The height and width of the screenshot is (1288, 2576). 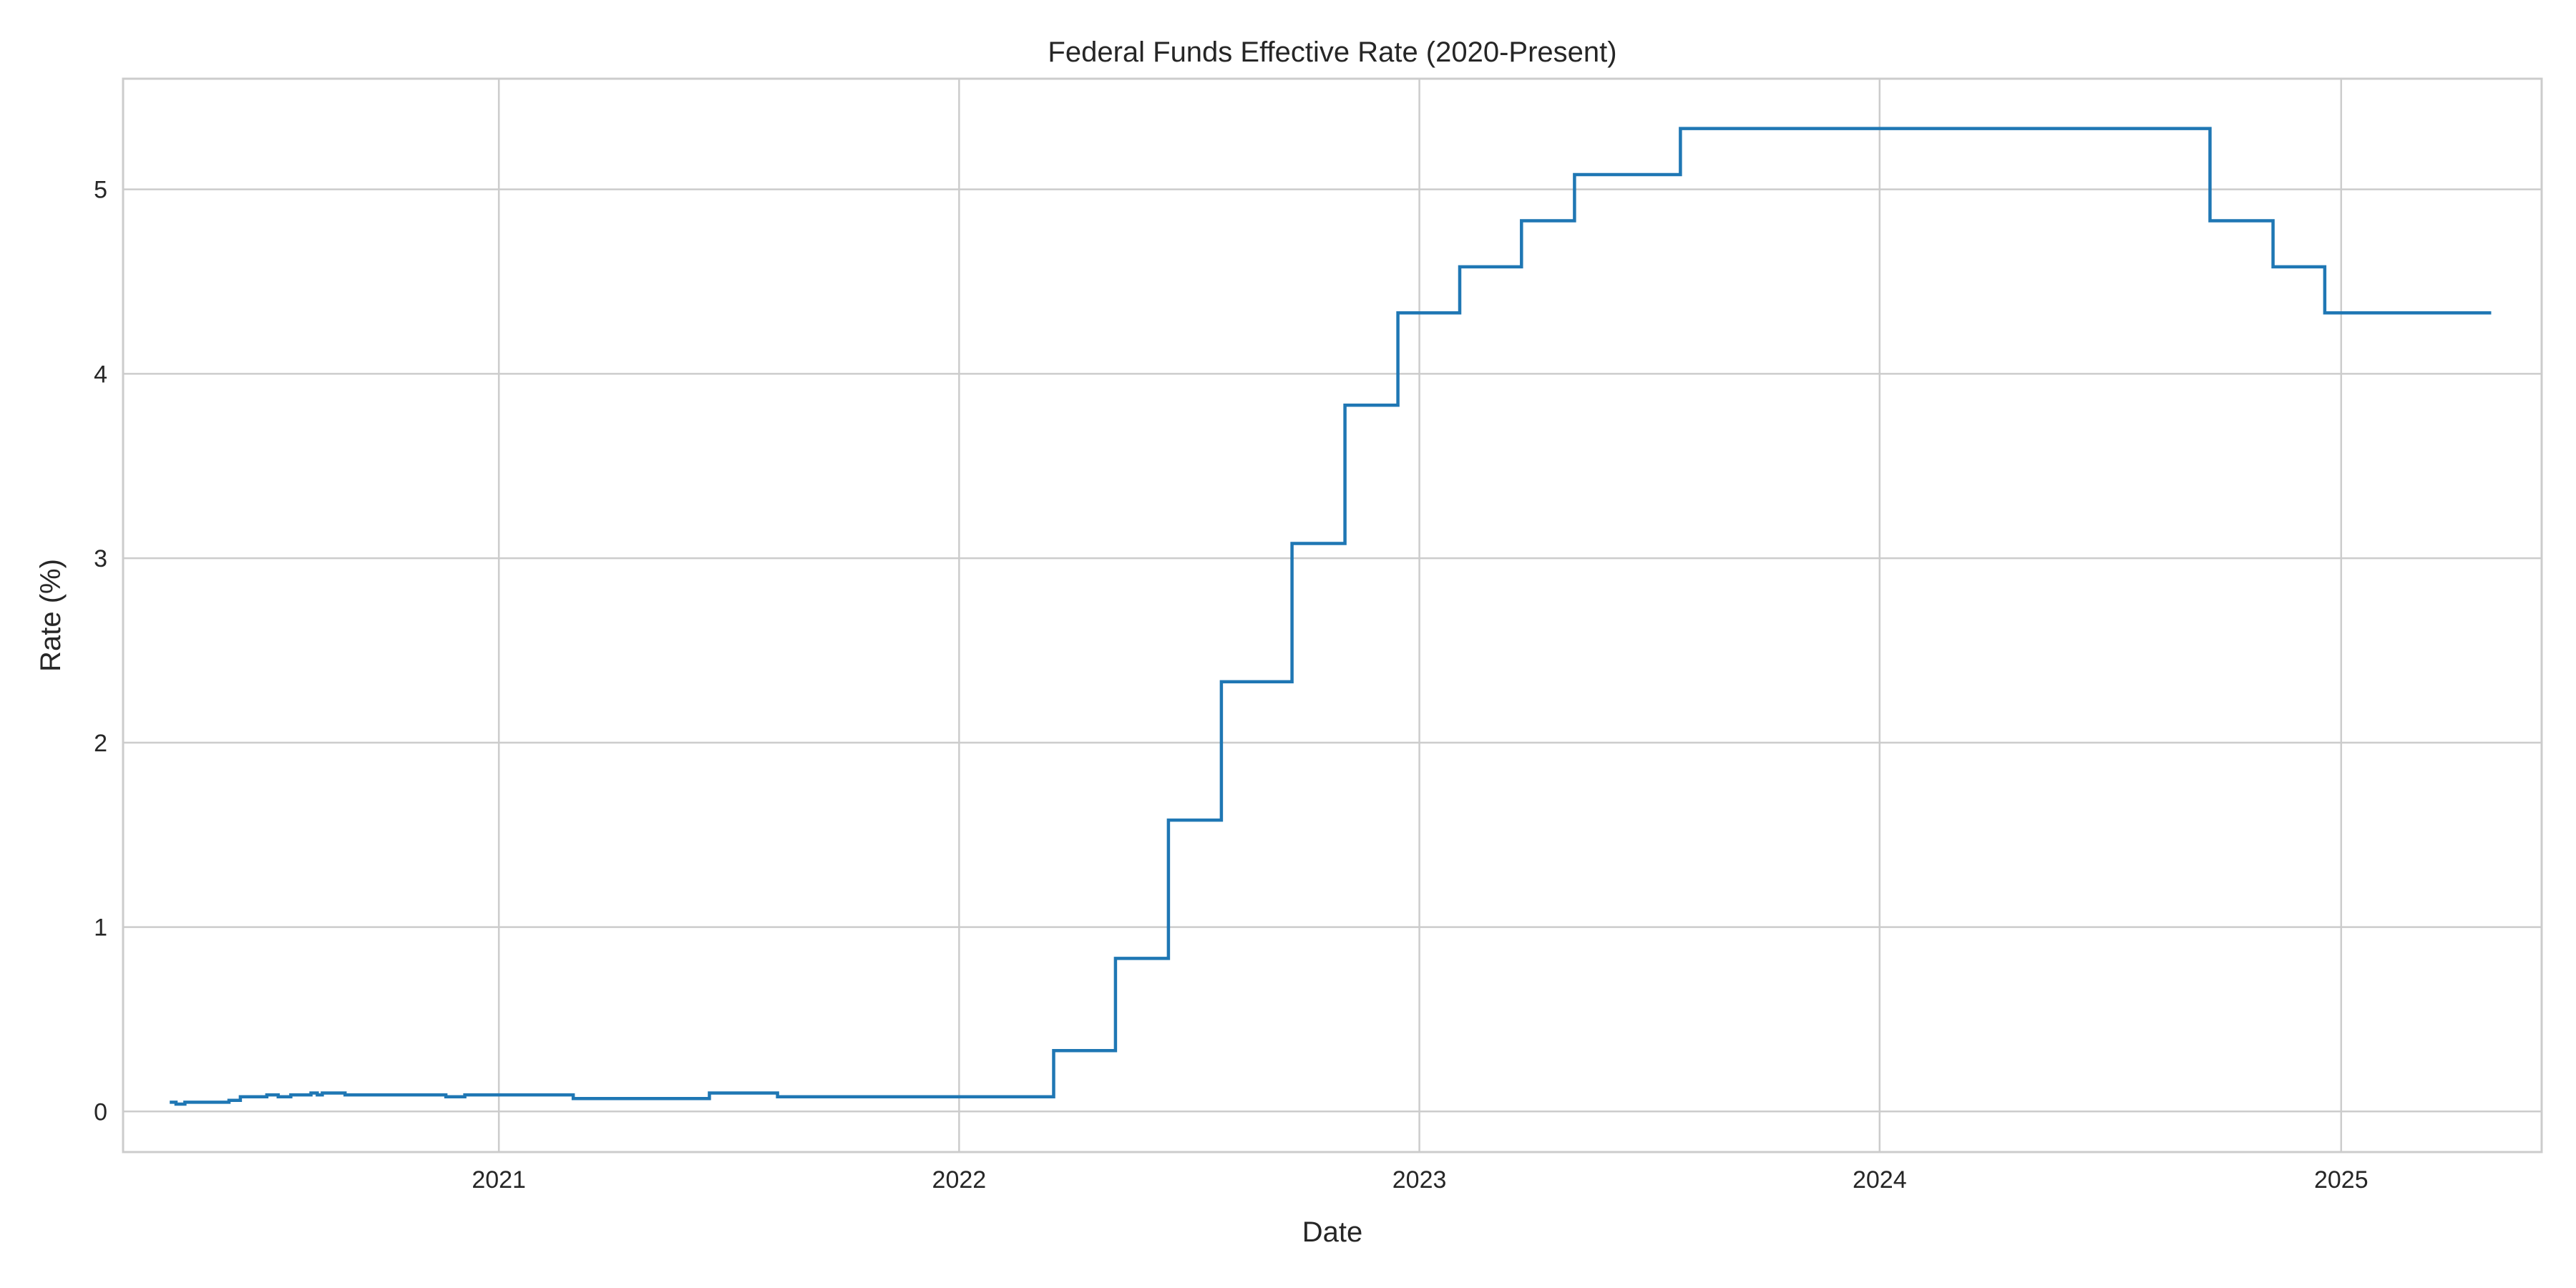 I want to click on y-tick-label: 0, so click(x=100, y=1112).